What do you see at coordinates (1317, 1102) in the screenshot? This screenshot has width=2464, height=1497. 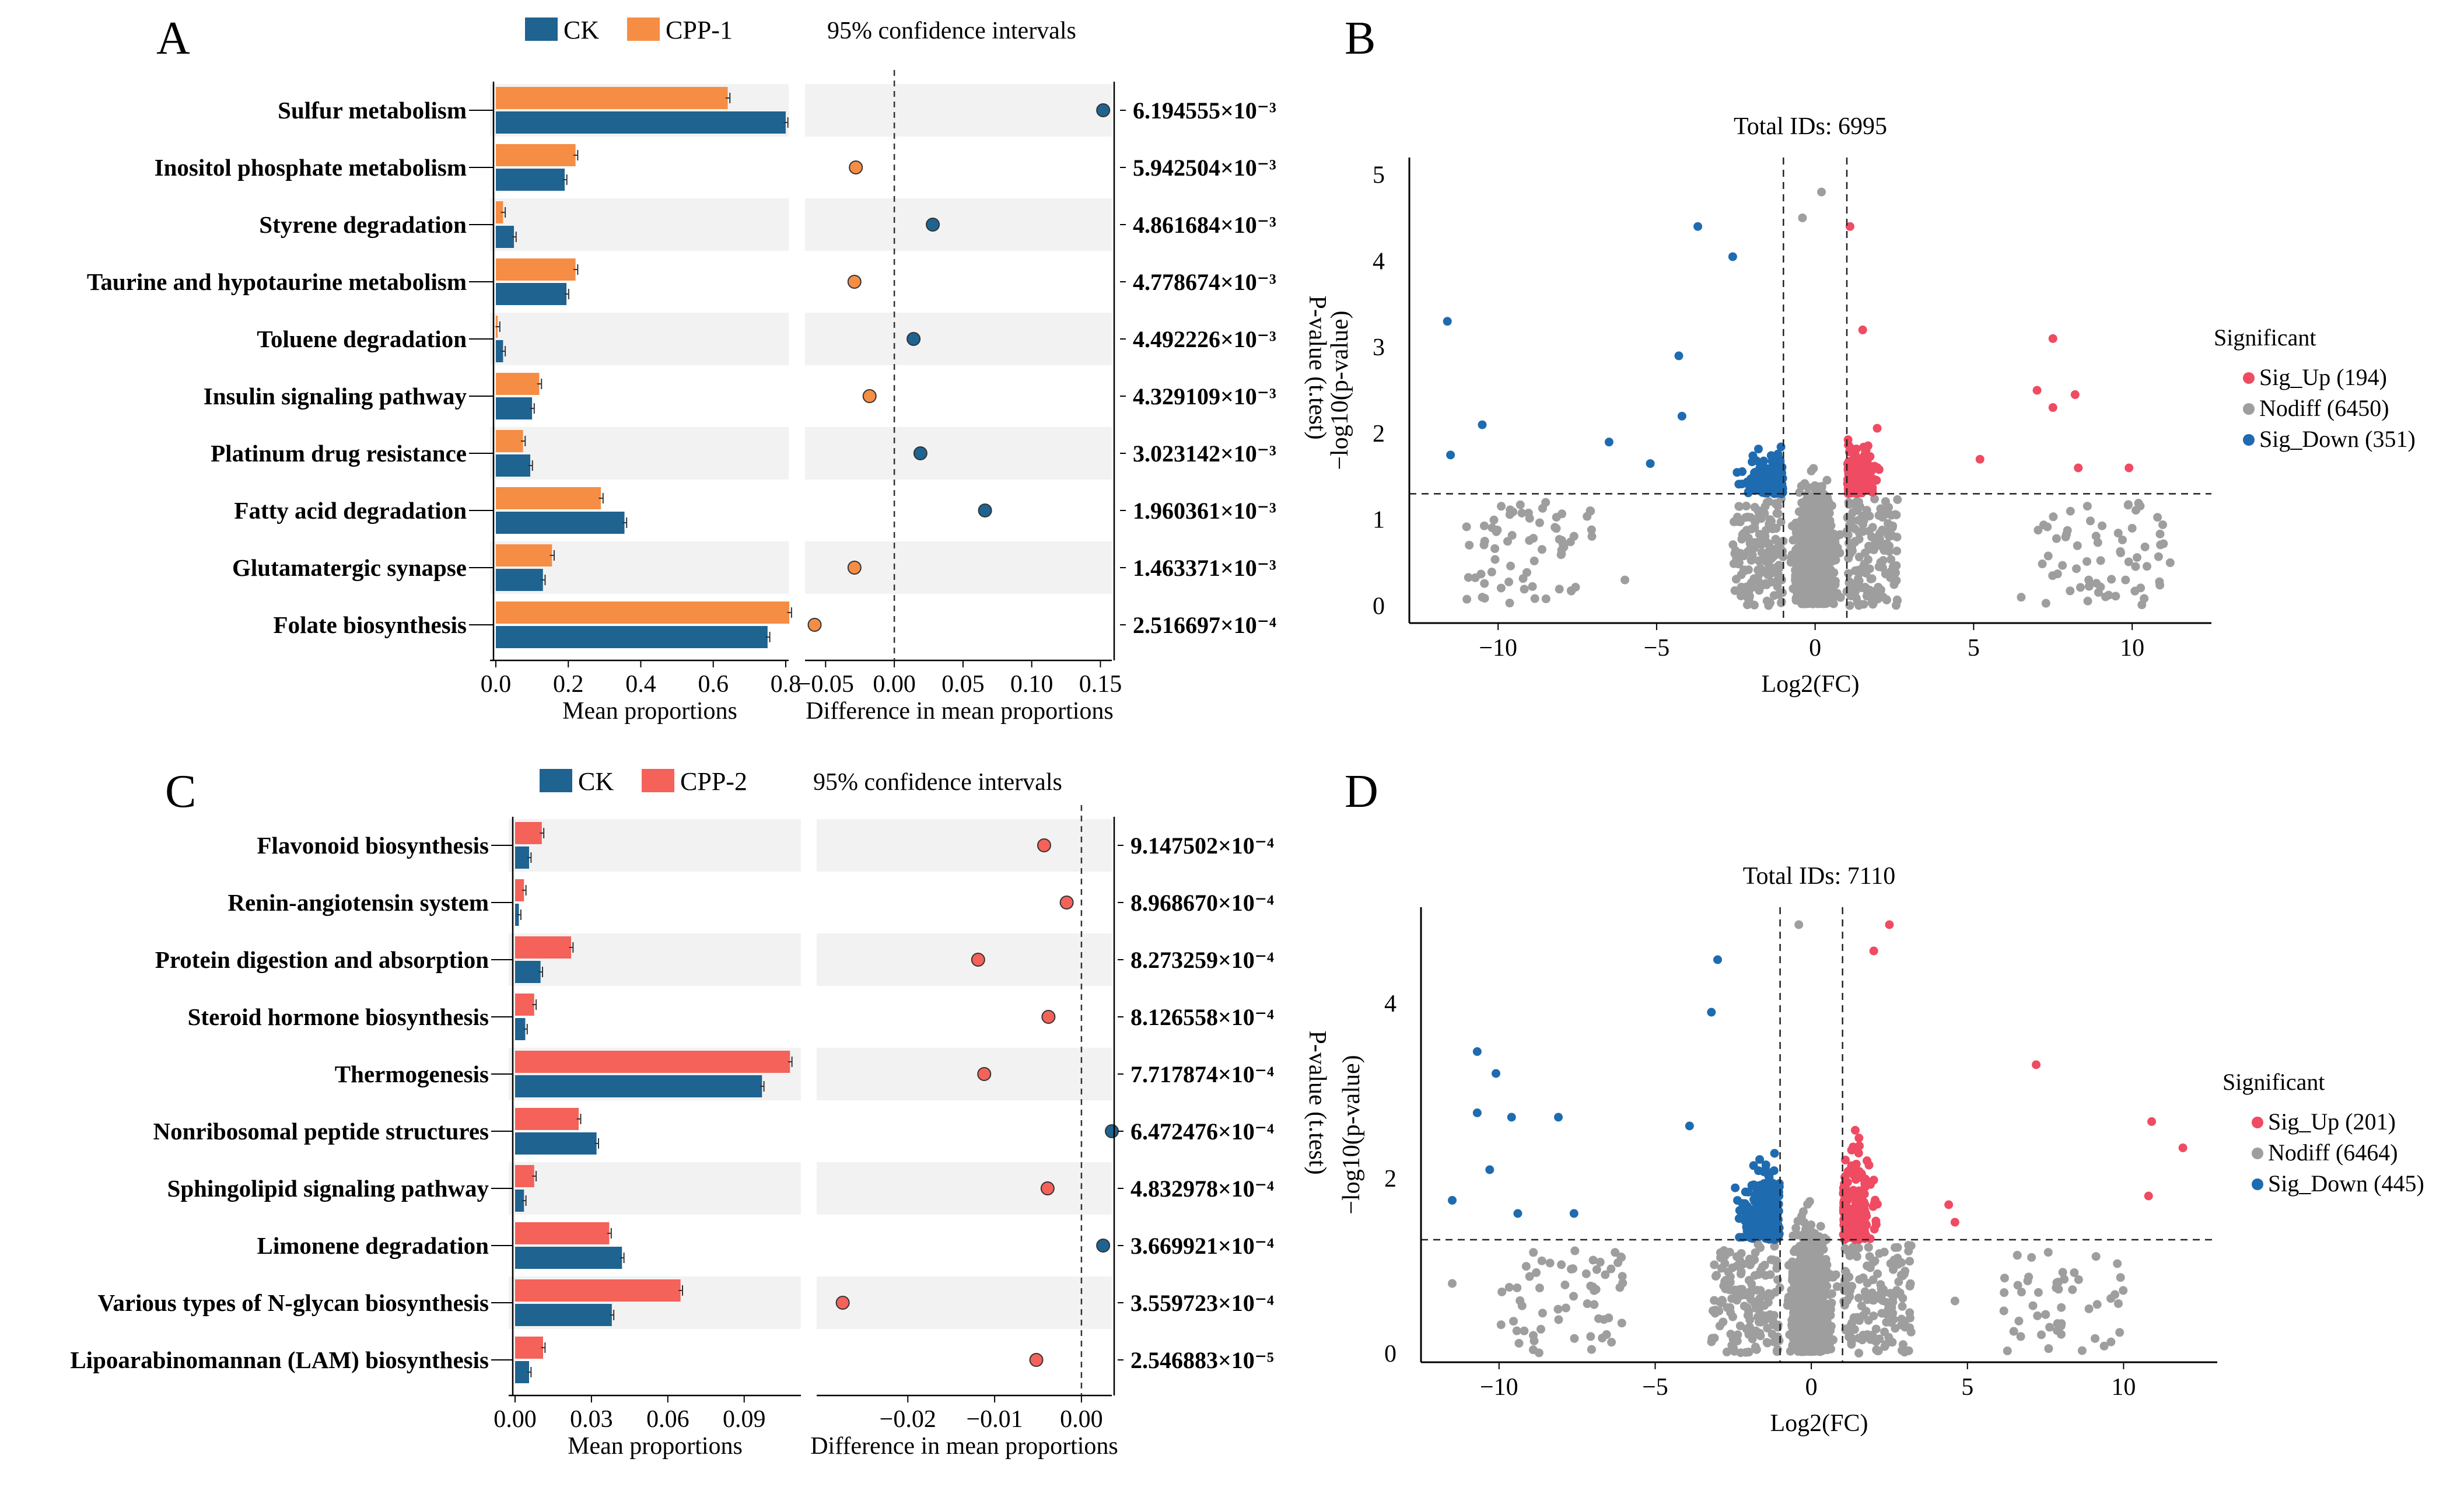 I see `pvalue-axis-label: P-value (t.test)` at bounding box center [1317, 1102].